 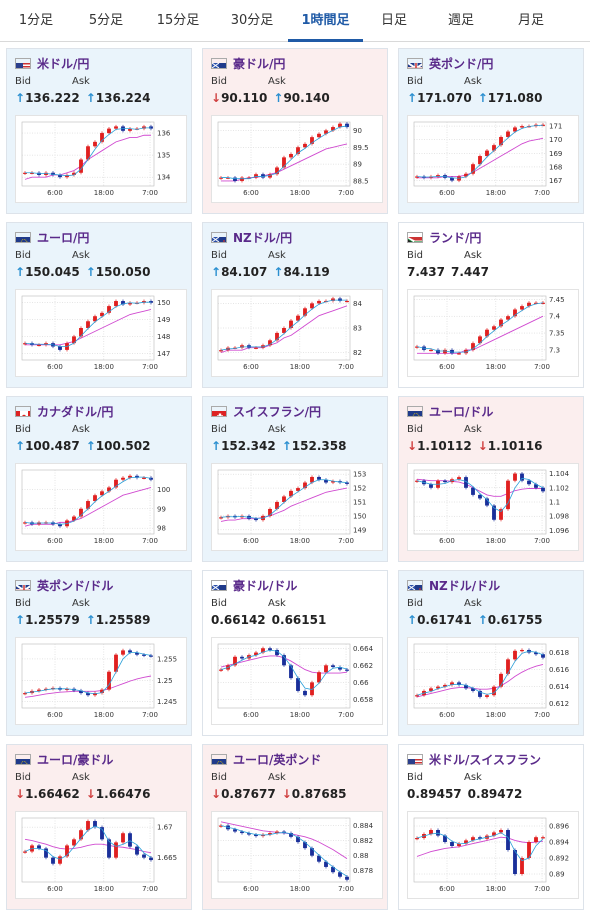 What do you see at coordinates (461, 63) in the screenshot?
I see `pair-name: 英ポンド/円` at bounding box center [461, 63].